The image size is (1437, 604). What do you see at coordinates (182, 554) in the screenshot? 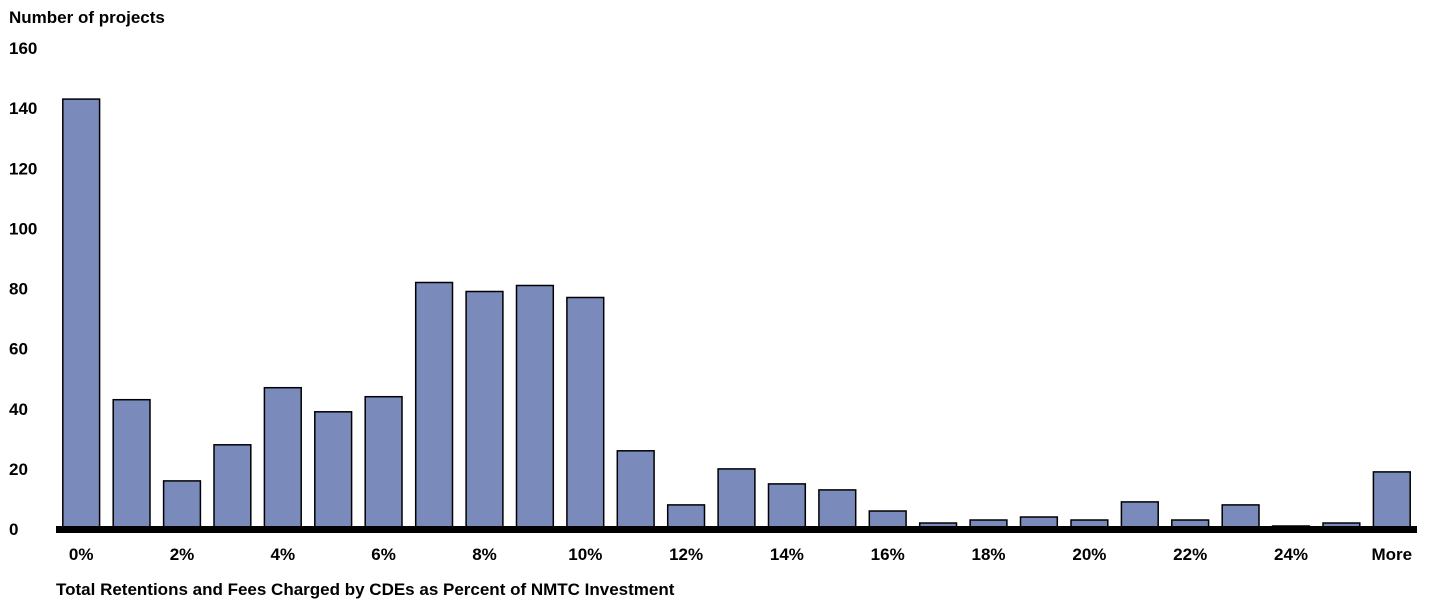
I see `x-tick-label: 2%` at bounding box center [182, 554].